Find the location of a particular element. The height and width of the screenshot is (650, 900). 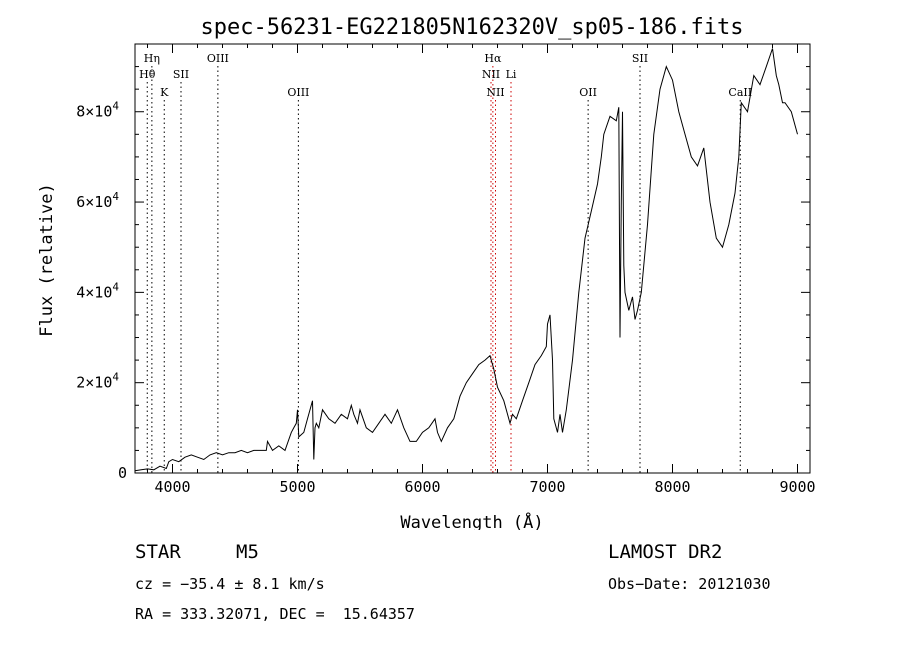

line-marker-label: Hα is located at coordinates (493, 58).